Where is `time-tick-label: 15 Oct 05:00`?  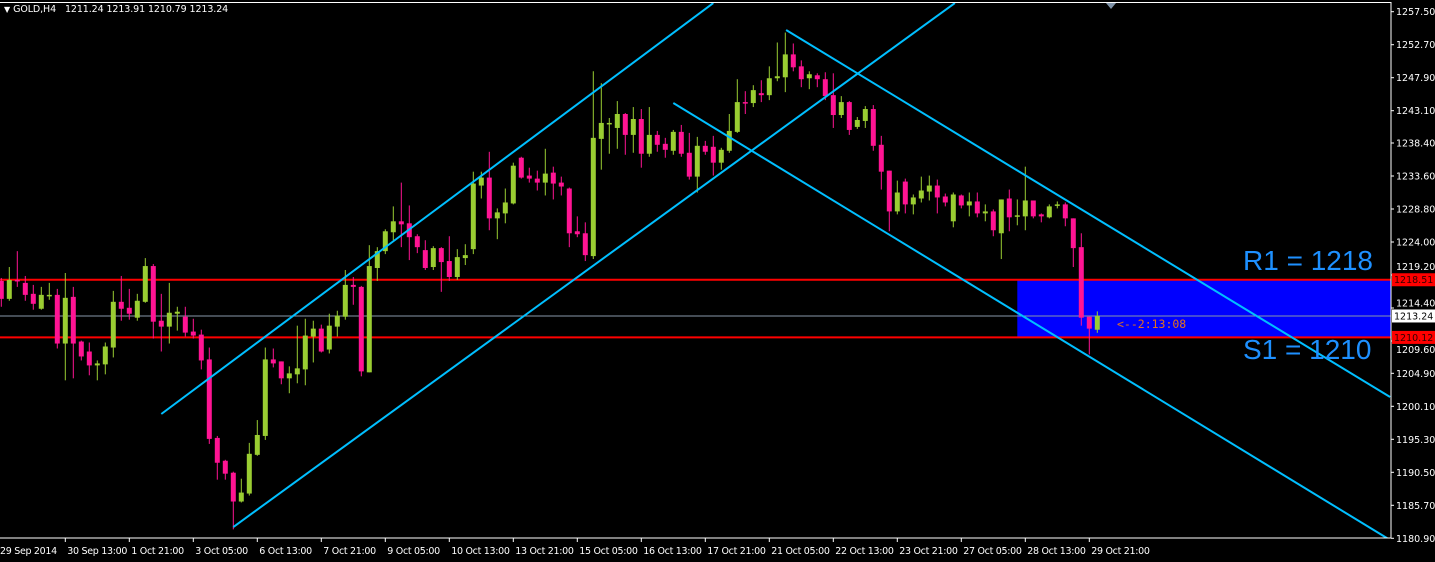 time-tick-label: 15 Oct 05:00 is located at coordinates (608, 551).